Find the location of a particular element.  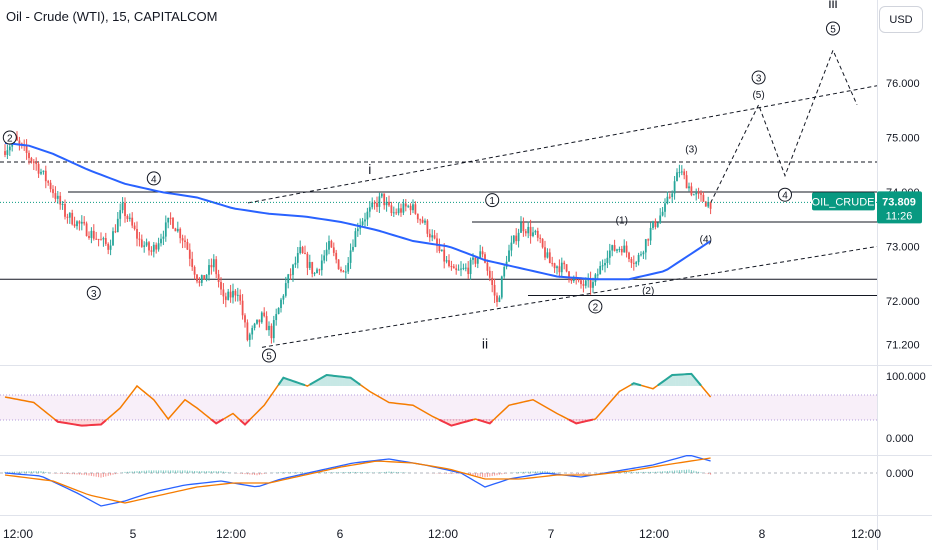

price-tick-label: 75.000 is located at coordinates (903, 139).